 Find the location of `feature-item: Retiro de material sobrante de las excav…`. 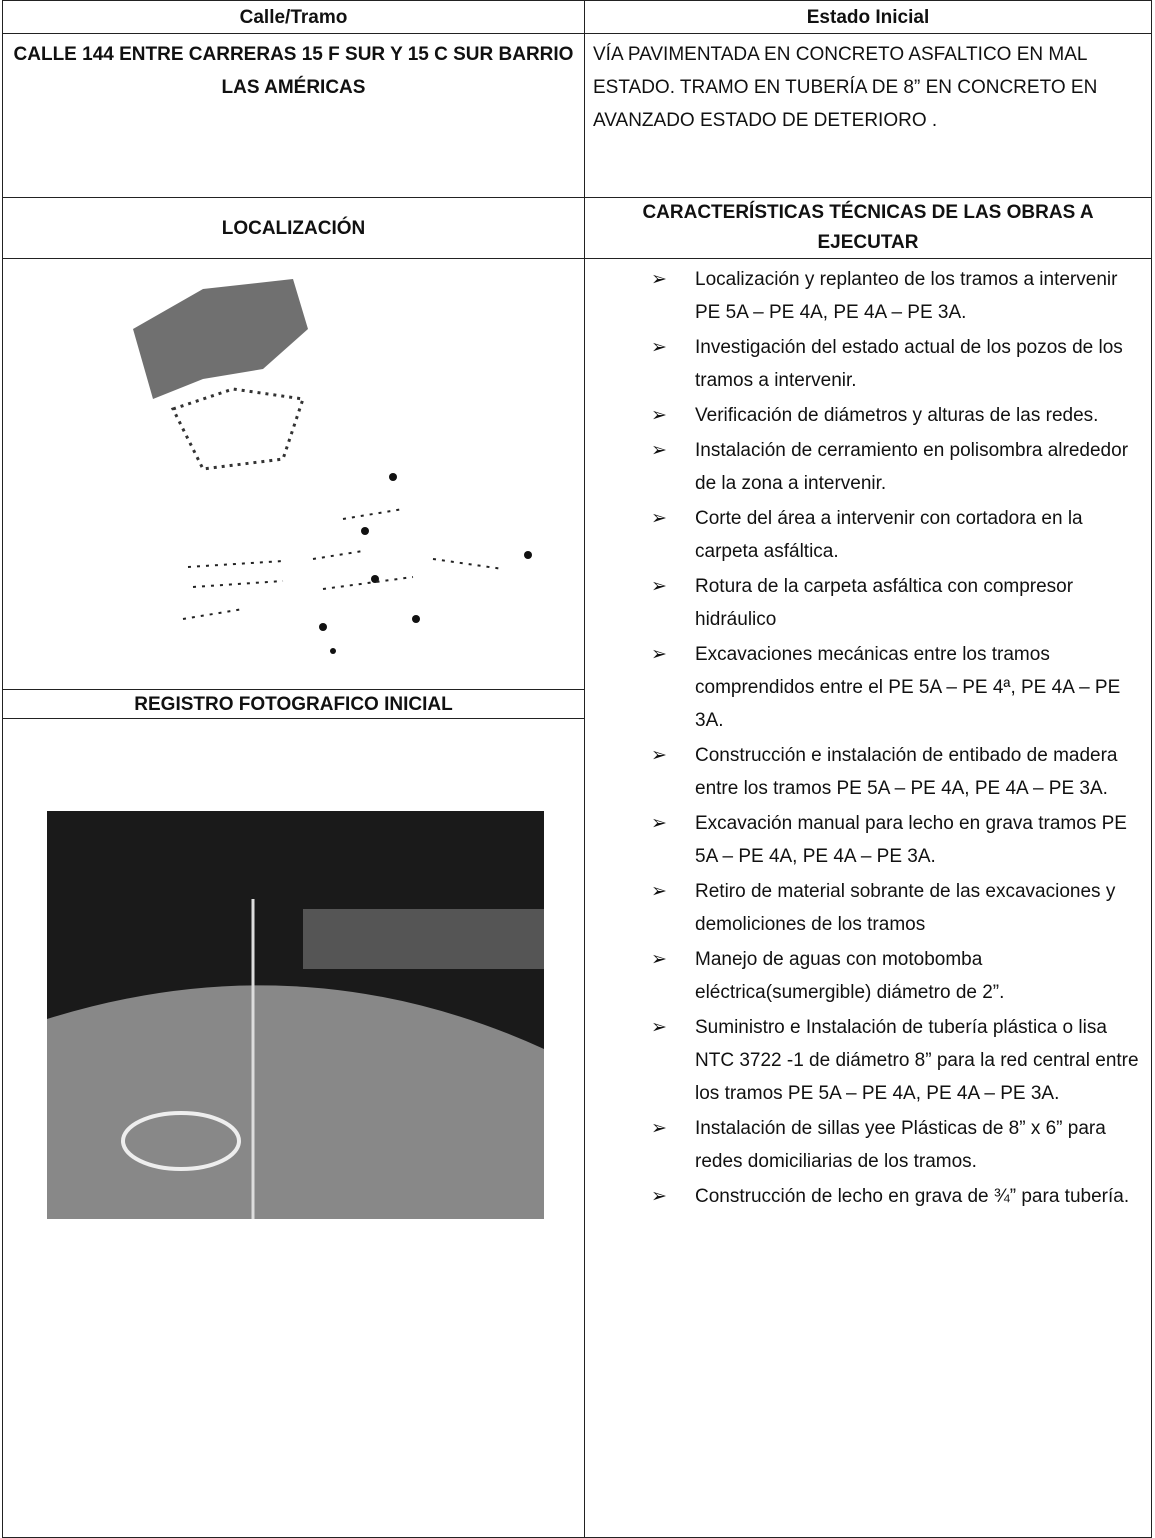

feature-item: Retiro de material sobrante de las excav… is located at coordinates (898, 908).